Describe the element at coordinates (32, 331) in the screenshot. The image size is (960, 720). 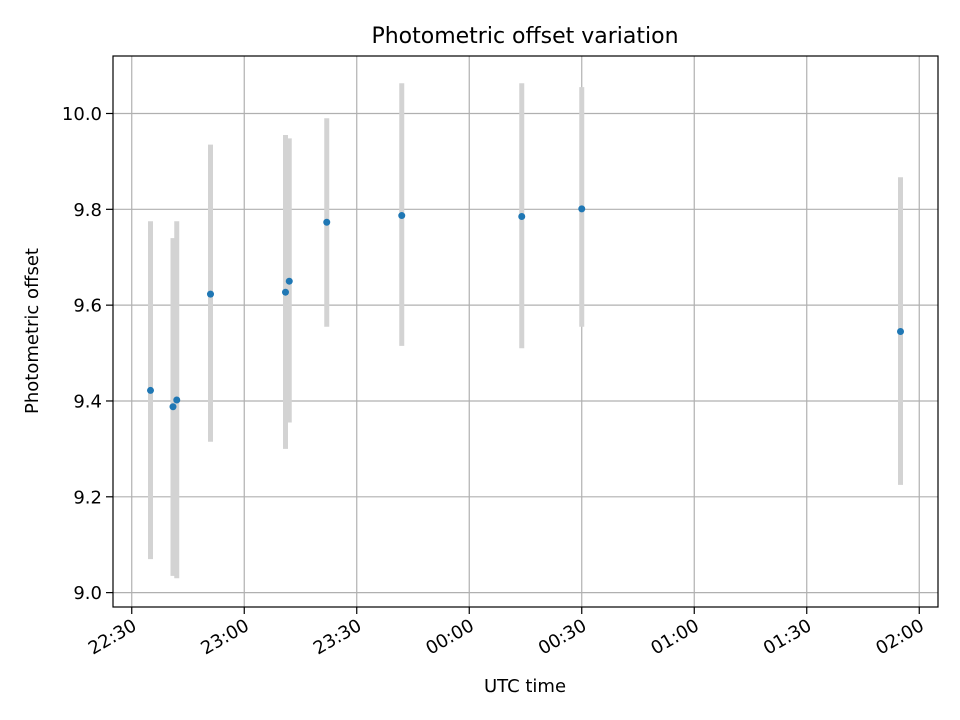
I see `y-axis-label: Photometric offset` at that location.